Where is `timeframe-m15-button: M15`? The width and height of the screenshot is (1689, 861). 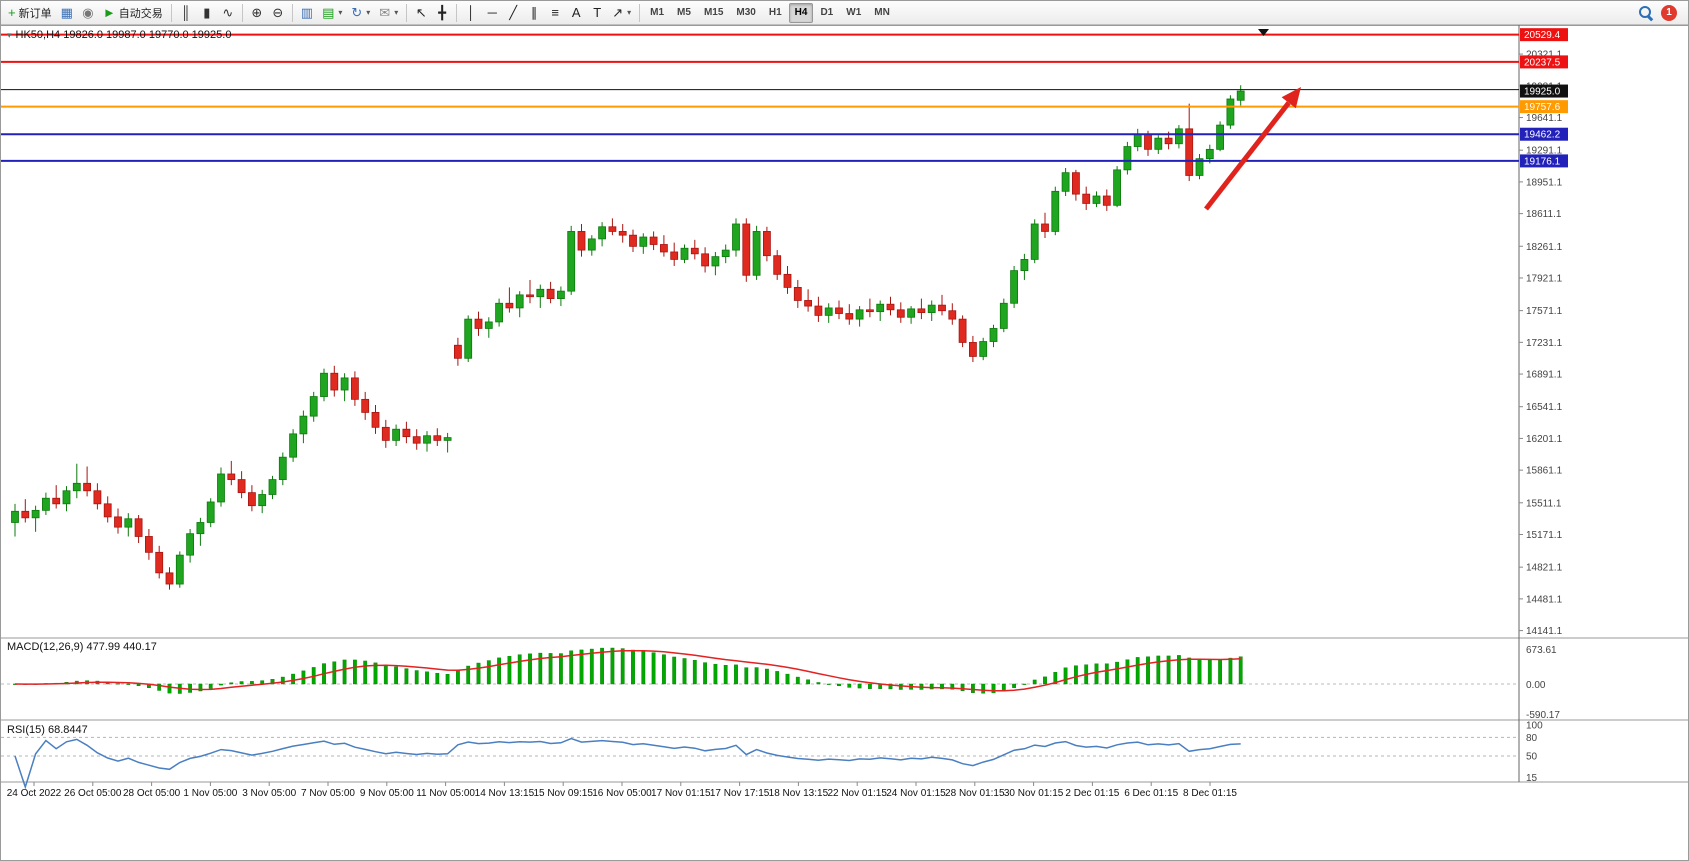 timeframe-m15-button: M15 is located at coordinates (713, 12).